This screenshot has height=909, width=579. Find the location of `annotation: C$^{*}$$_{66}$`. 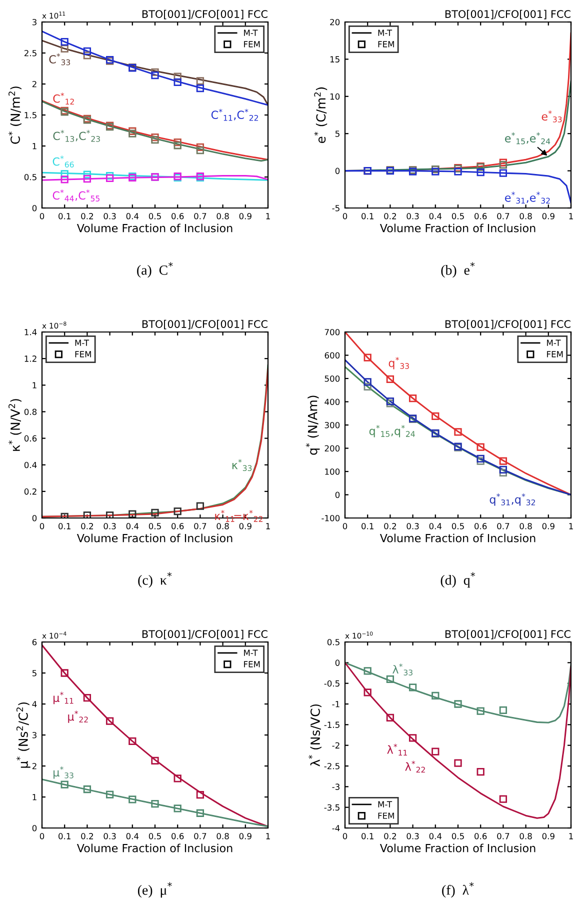

annotation: C$^{*}$$_{66}$ is located at coordinates (63, 162).